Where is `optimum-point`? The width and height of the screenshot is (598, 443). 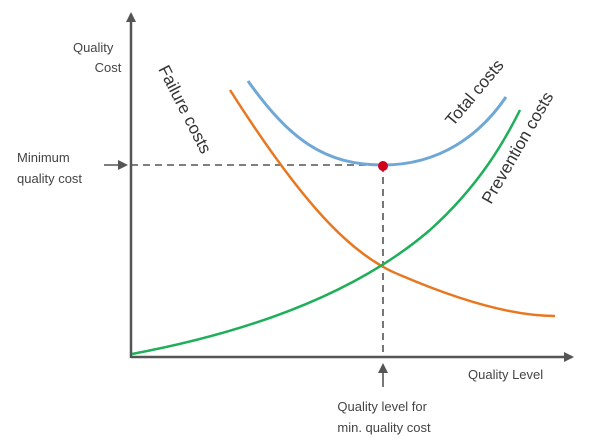
optimum-point is located at coordinates (383, 166).